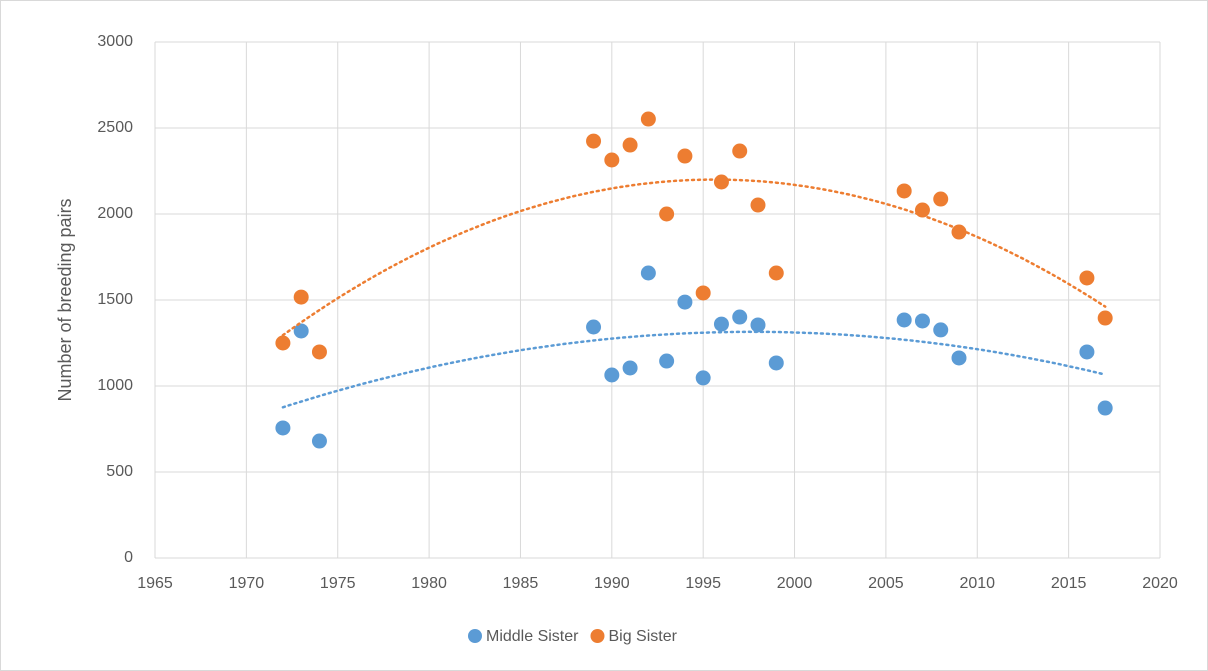  What do you see at coordinates (694, 369) in the screenshot?
I see `trendline` at bounding box center [694, 369].